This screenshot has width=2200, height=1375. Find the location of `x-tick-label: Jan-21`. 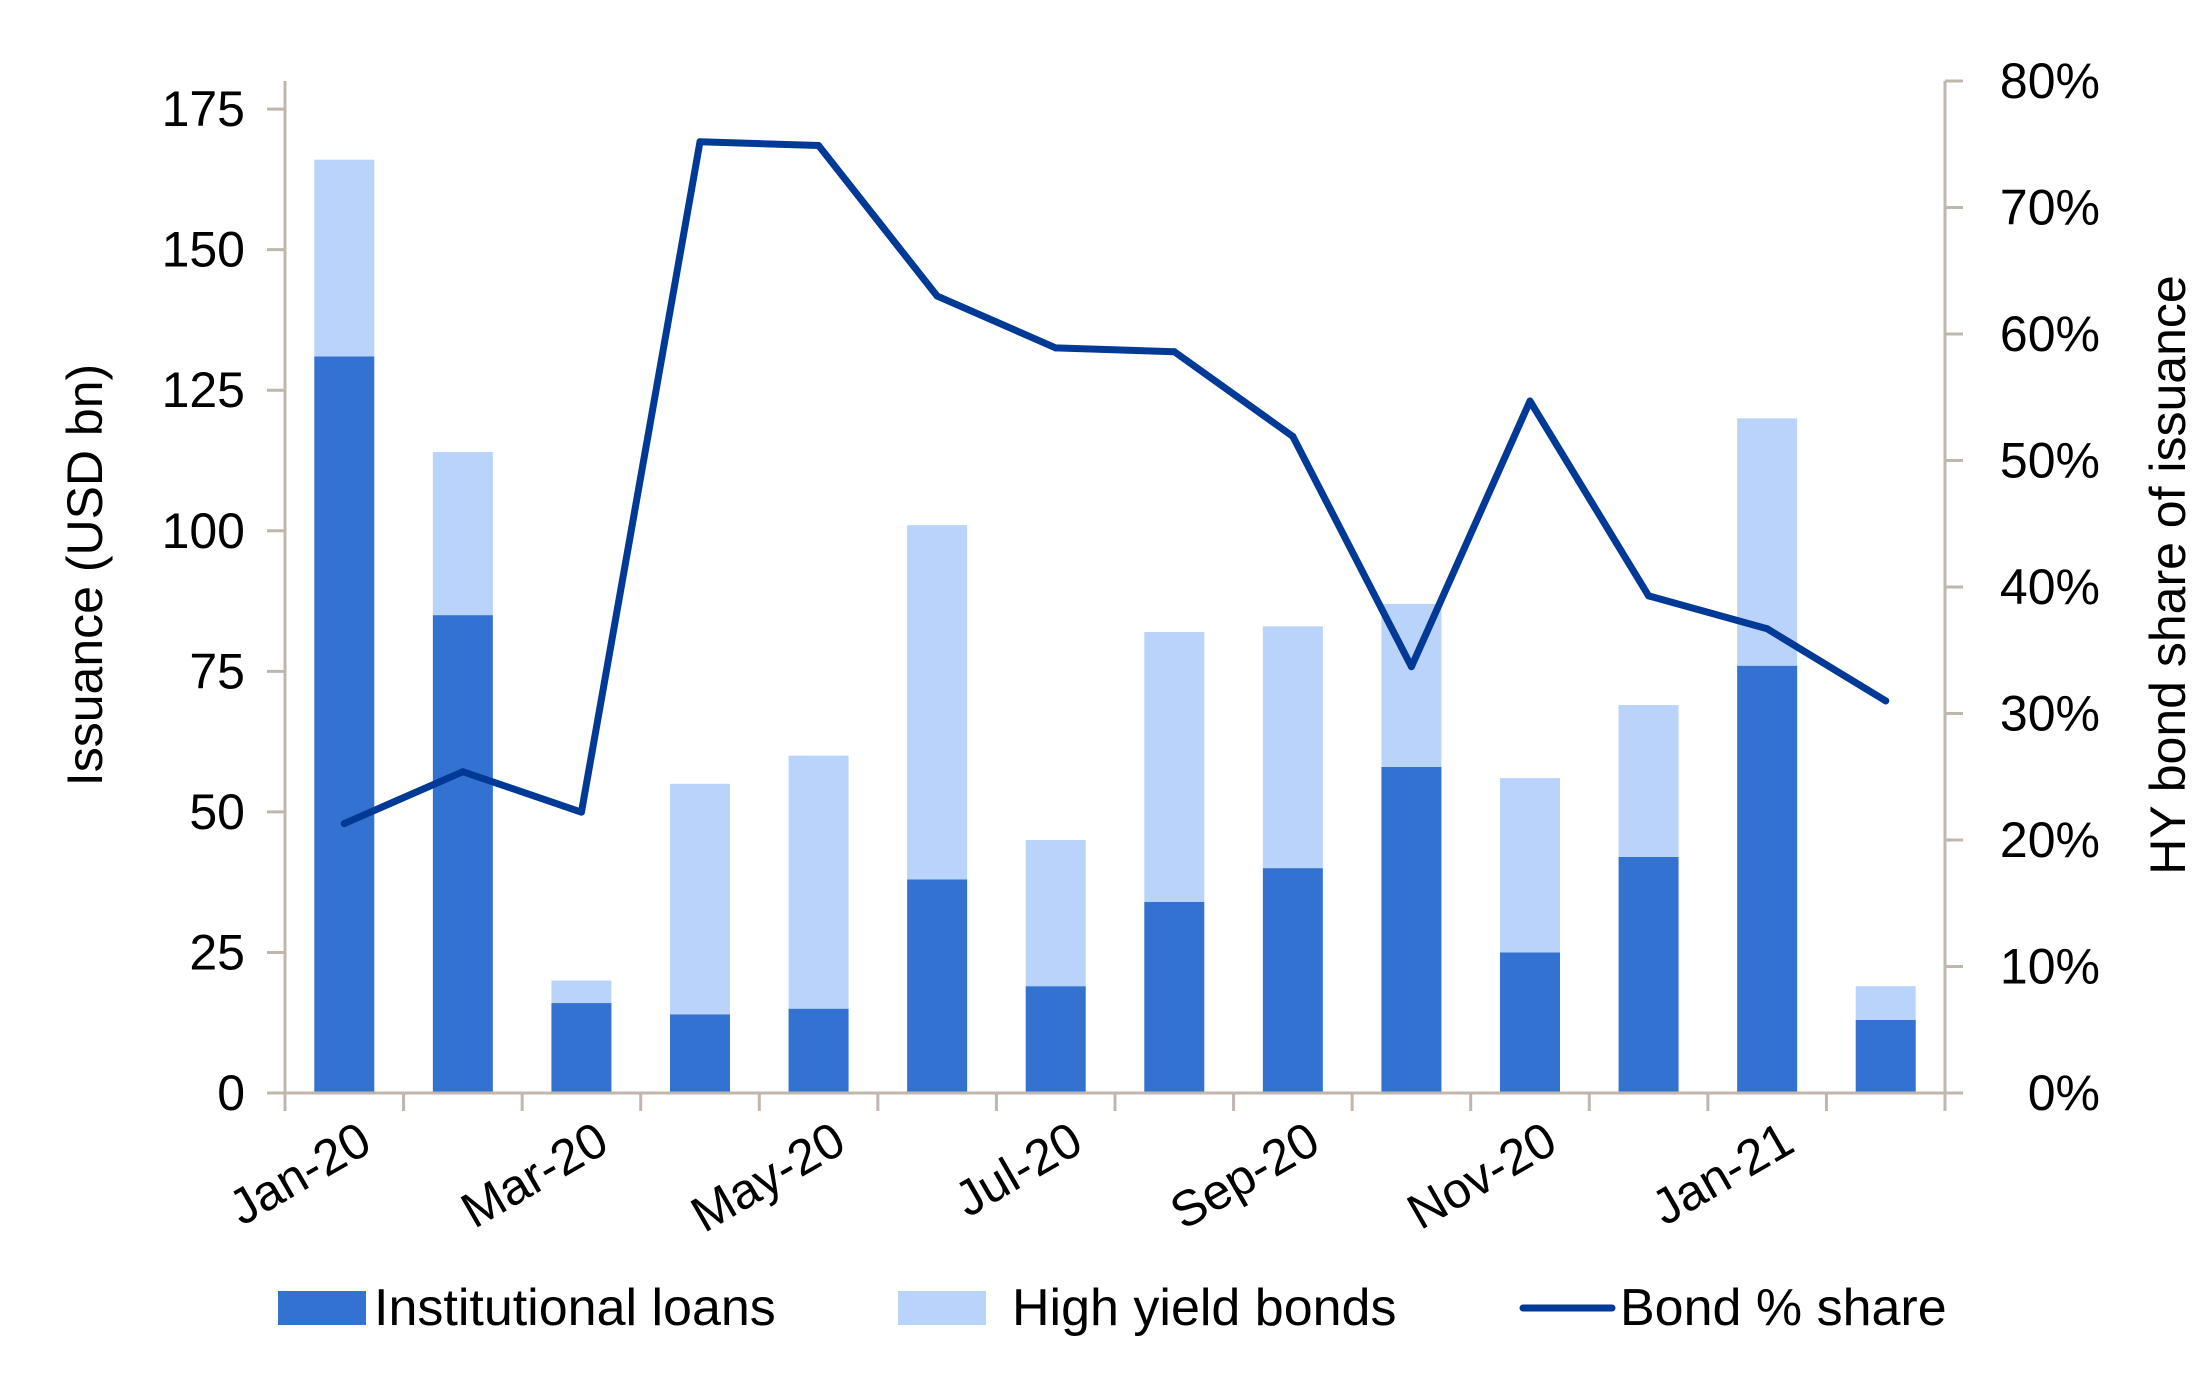

x-tick-label: Jan-21 is located at coordinates (1722, 1173).